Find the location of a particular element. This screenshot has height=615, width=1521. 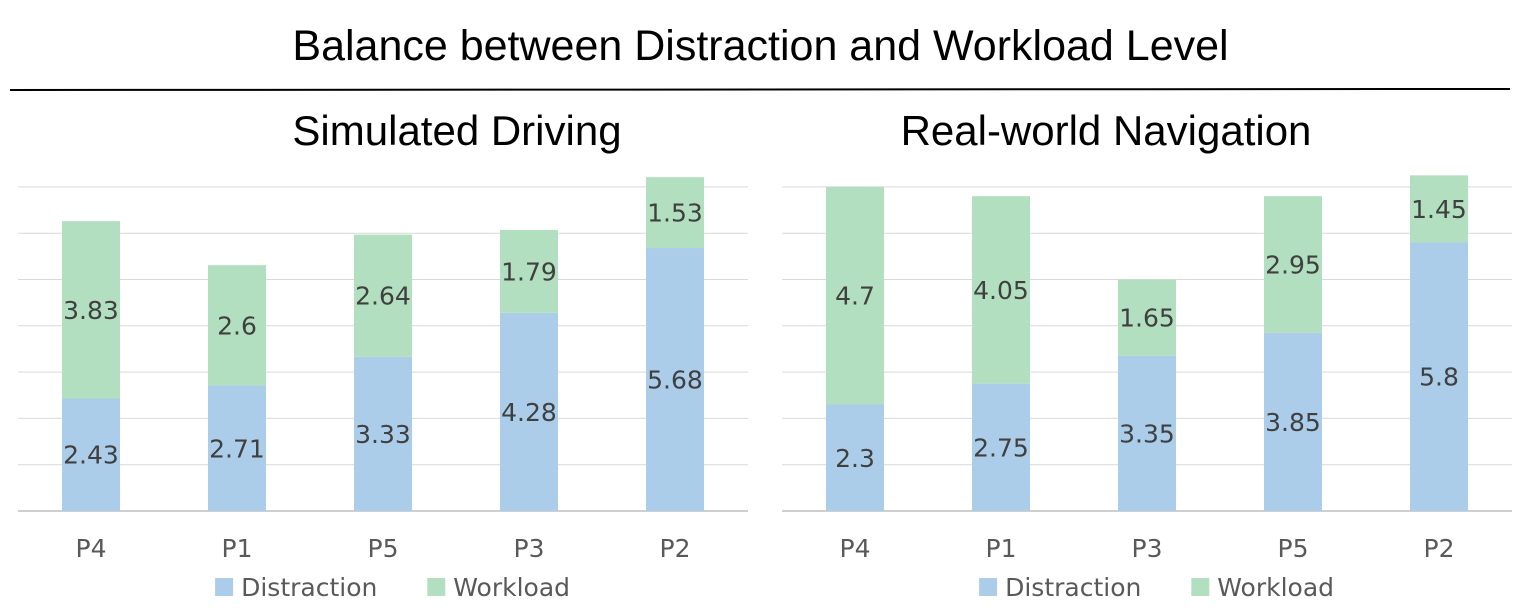

data-label: 3.35 is located at coordinates (1147, 433).